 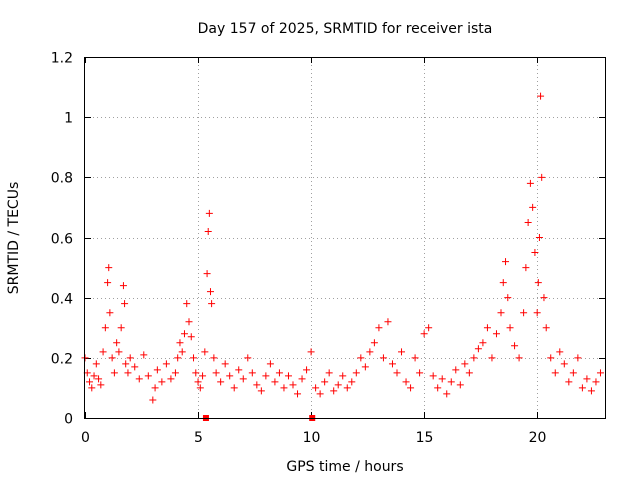 What do you see at coordinates (62, 300) in the screenshot?
I see `y-tick-label: 0.4` at bounding box center [62, 300].